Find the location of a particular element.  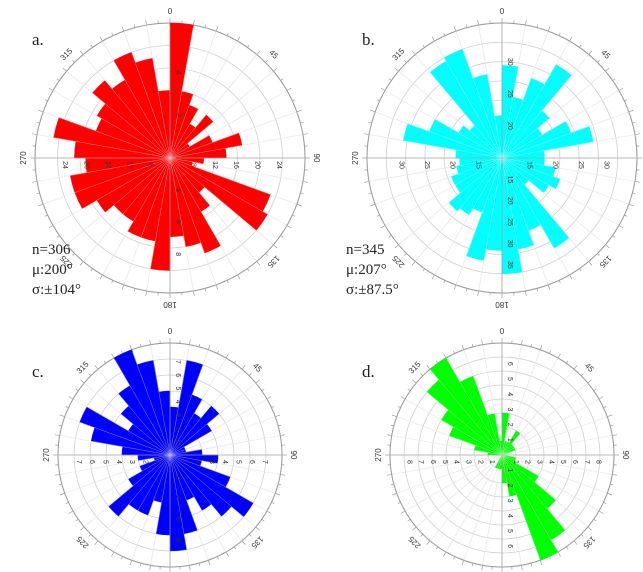

radial-tick-label: 3 is located at coordinates (468, 462).